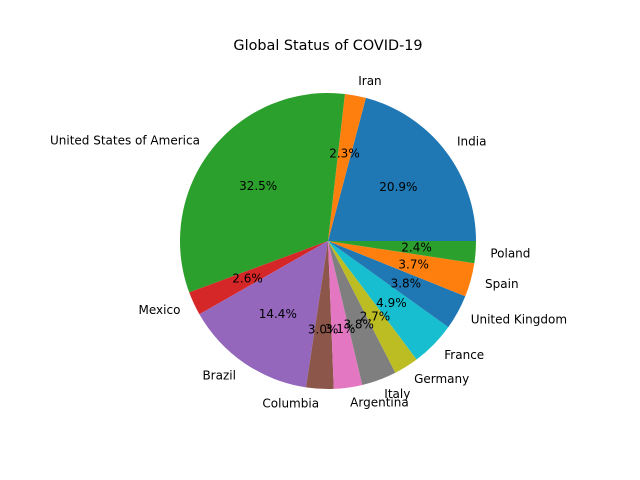 This screenshot has width=640, height=480. I want to click on pct-label-united-kingdom: 3.8%, so click(406, 284).